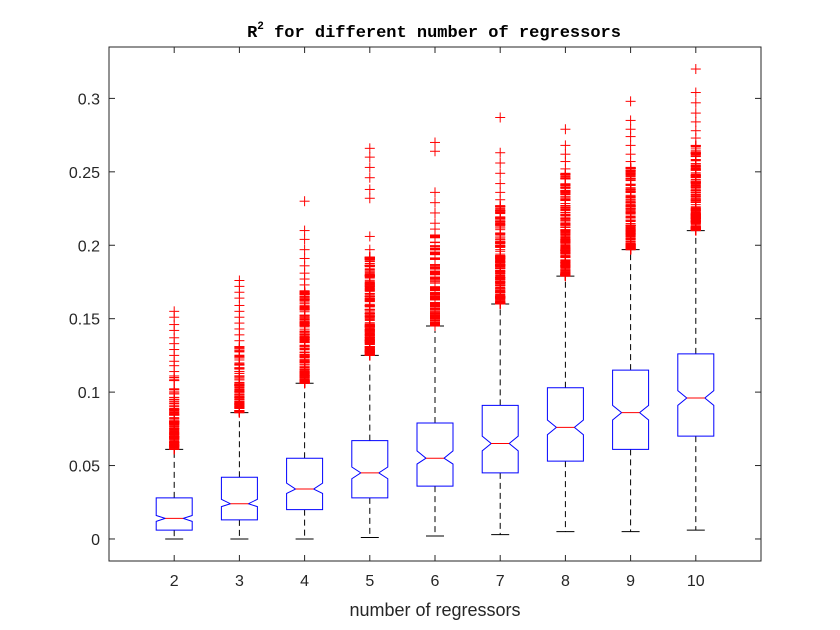  I want to click on x-tick-label: 3, so click(239, 581).